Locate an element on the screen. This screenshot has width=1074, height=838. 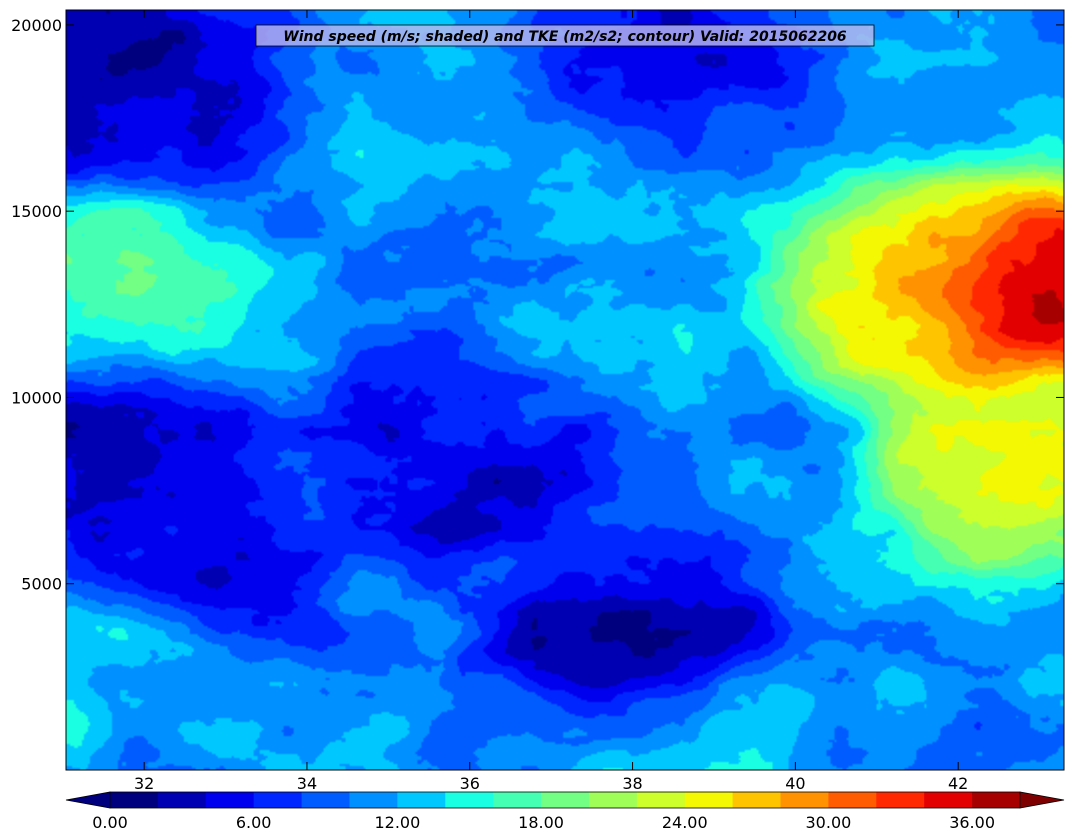
y-tick-label: 5000 is located at coordinates (41, 584).